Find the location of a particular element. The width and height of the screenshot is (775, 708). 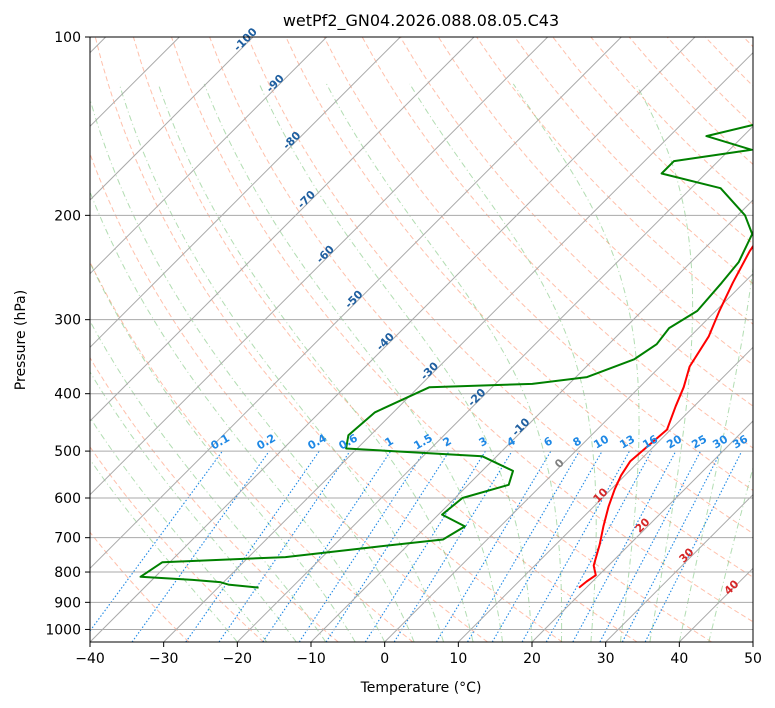

x-tick-label: 30 is located at coordinates (606, 659).